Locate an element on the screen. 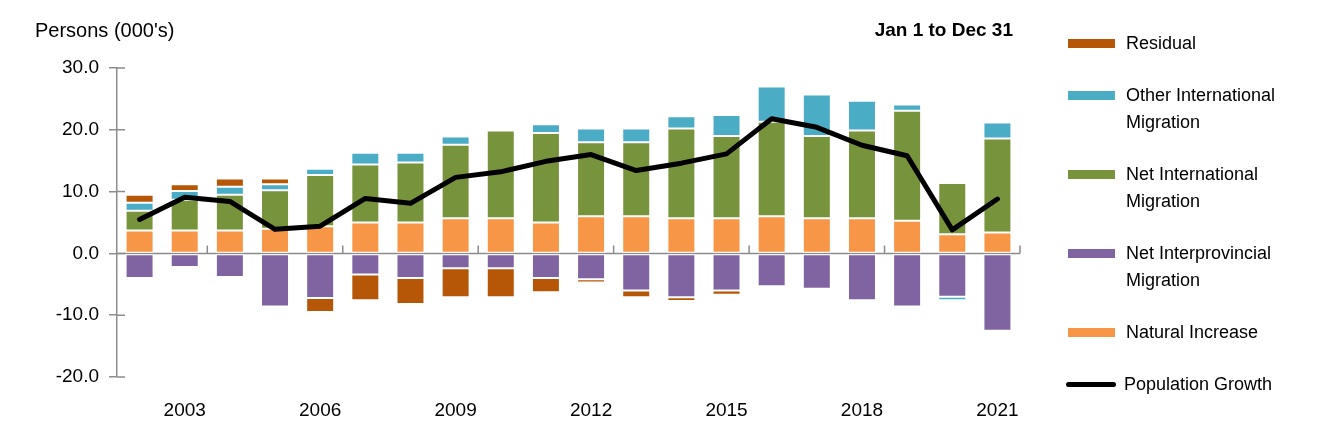 This screenshot has height=442, width=1327. y-tick-label: 20.0 is located at coordinates (80, 129).